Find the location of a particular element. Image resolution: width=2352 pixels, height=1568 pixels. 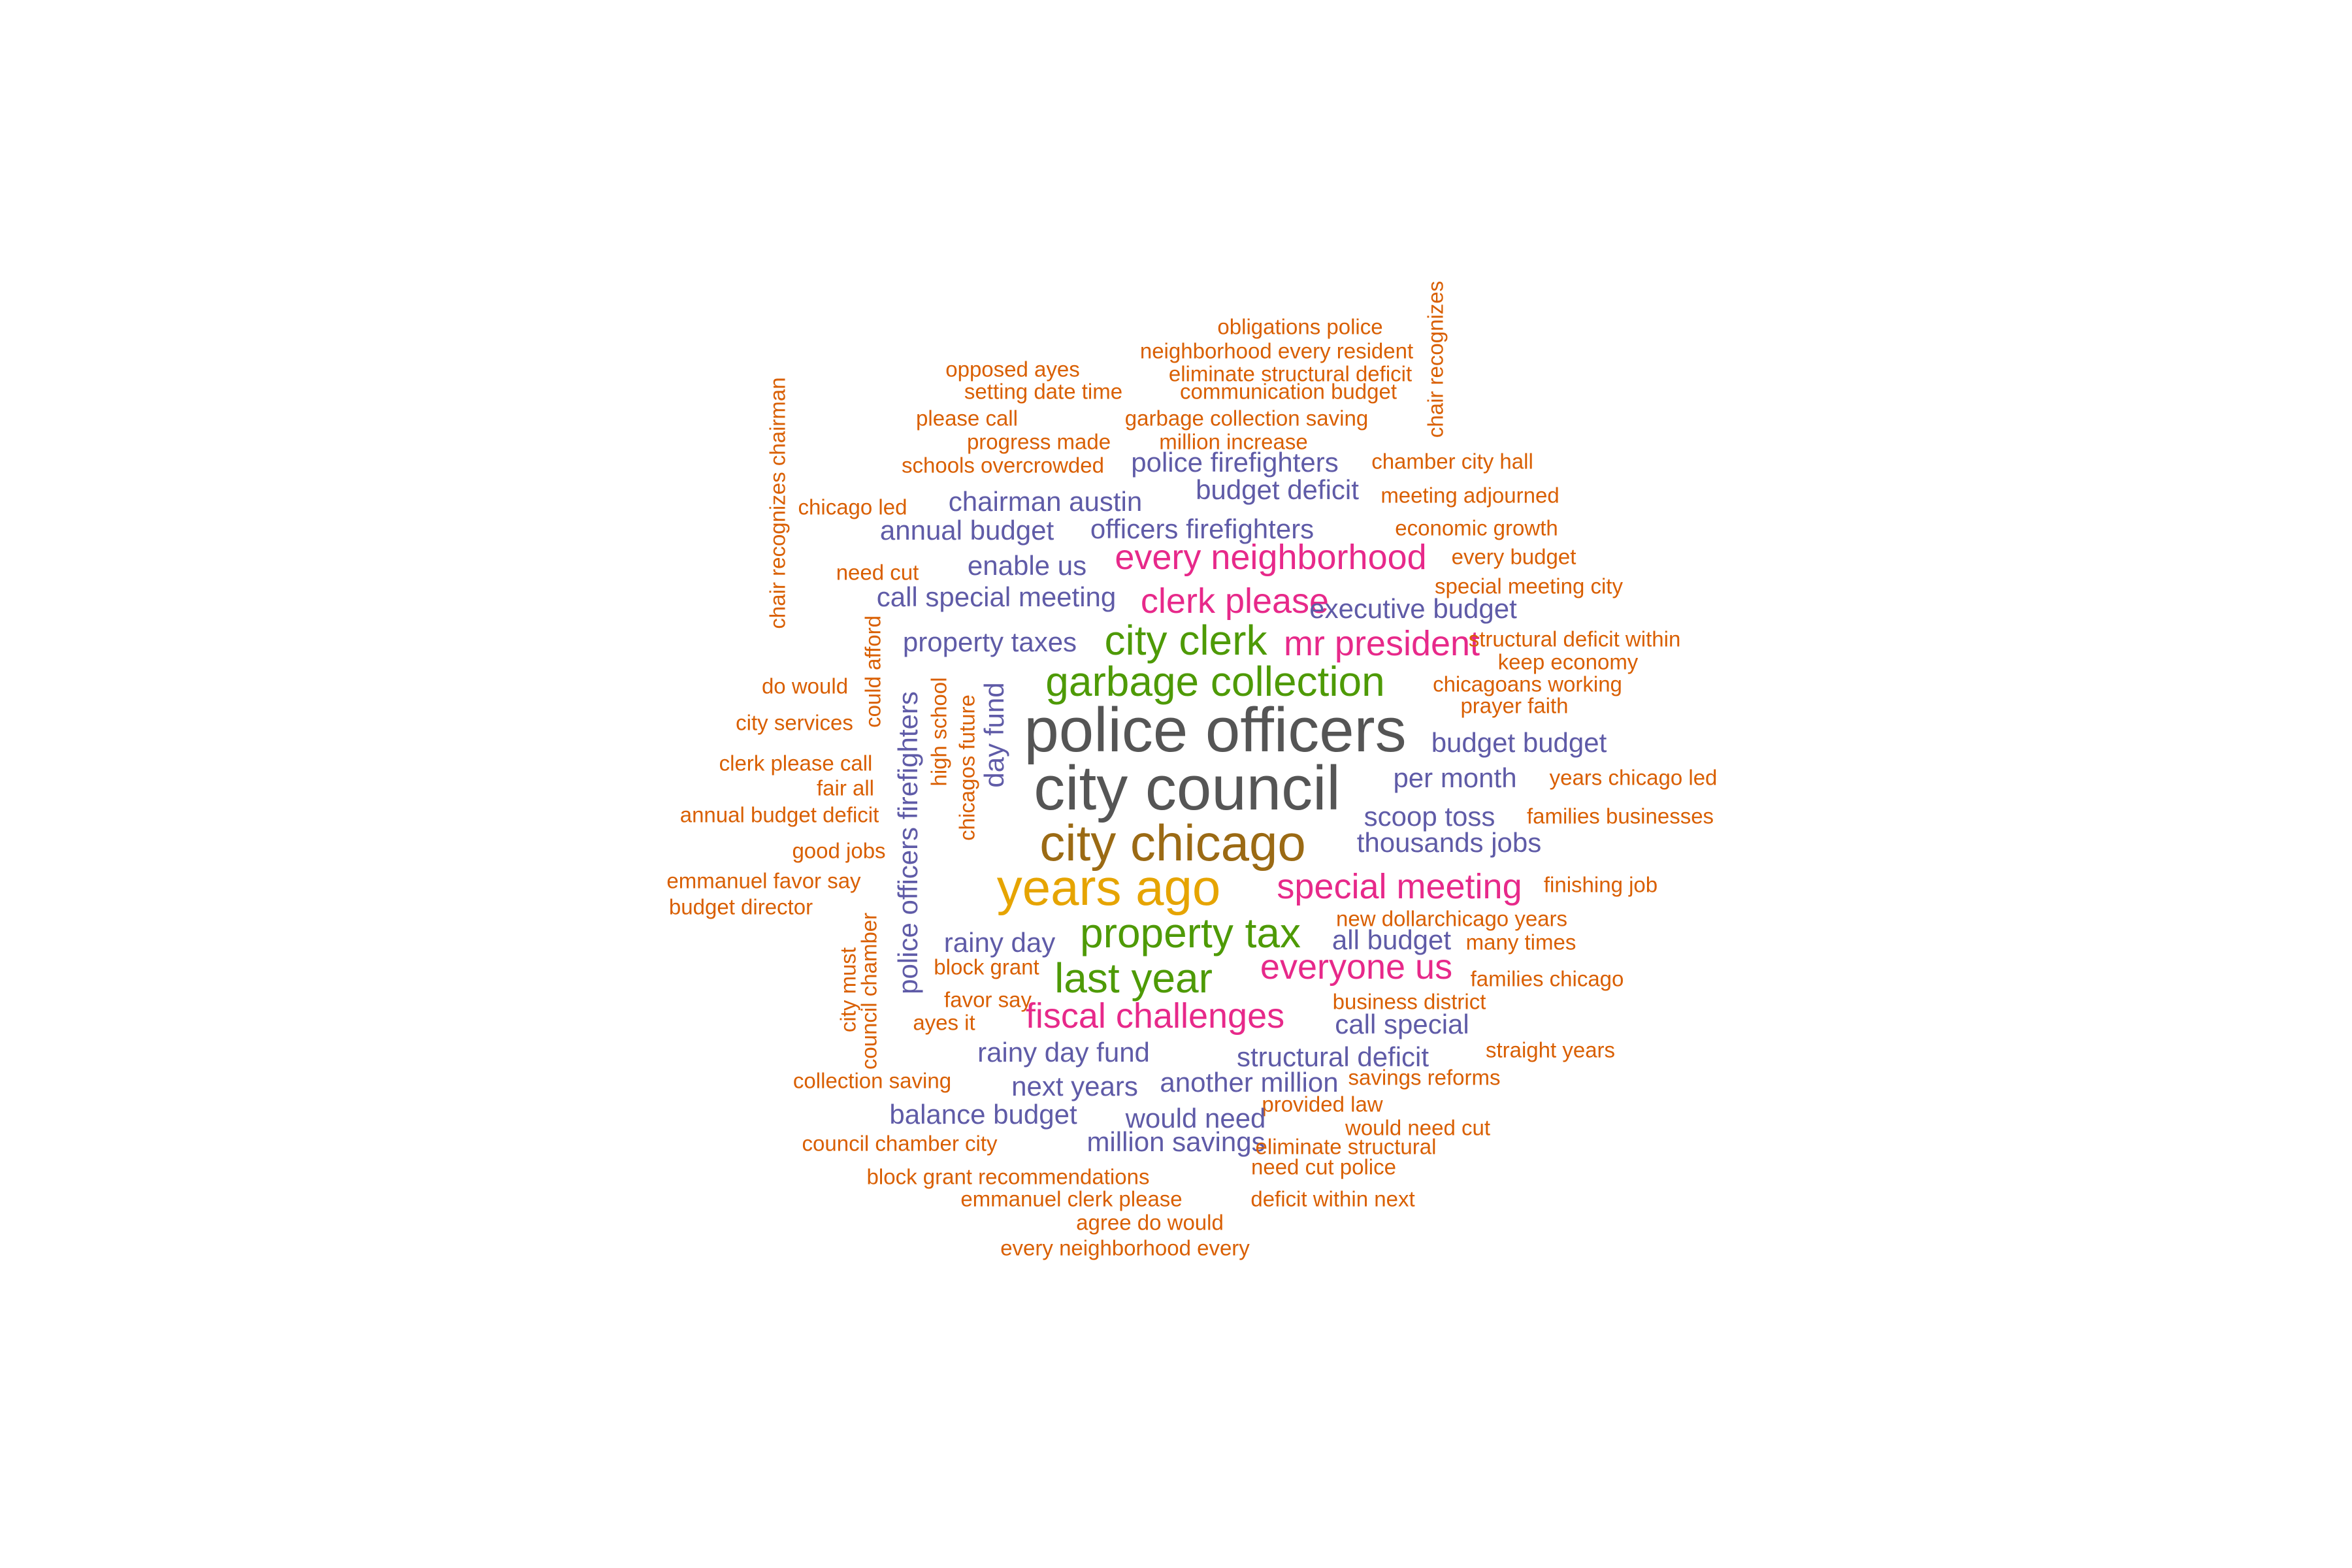

cloud-word: structural deficit is located at coordinates (1332, 1056).